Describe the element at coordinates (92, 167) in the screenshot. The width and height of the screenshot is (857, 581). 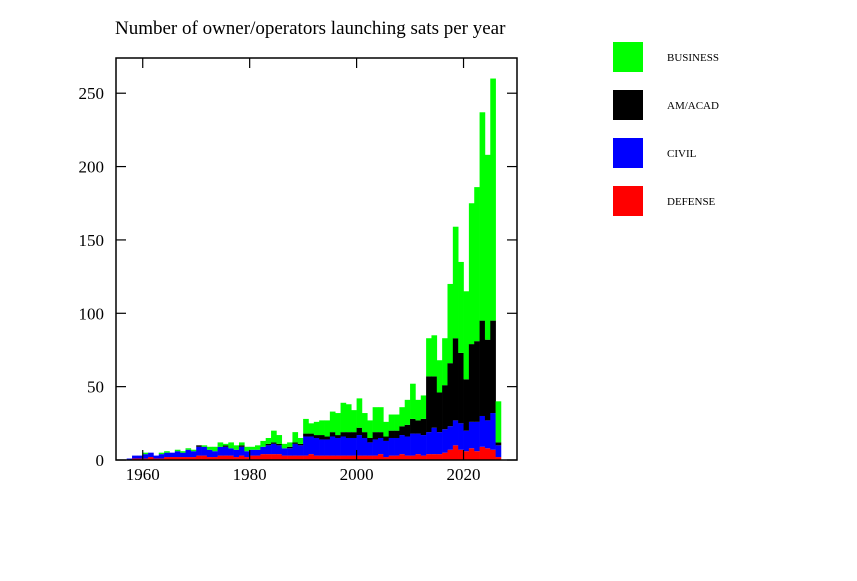
I see `y-tick-label: 200` at that location.